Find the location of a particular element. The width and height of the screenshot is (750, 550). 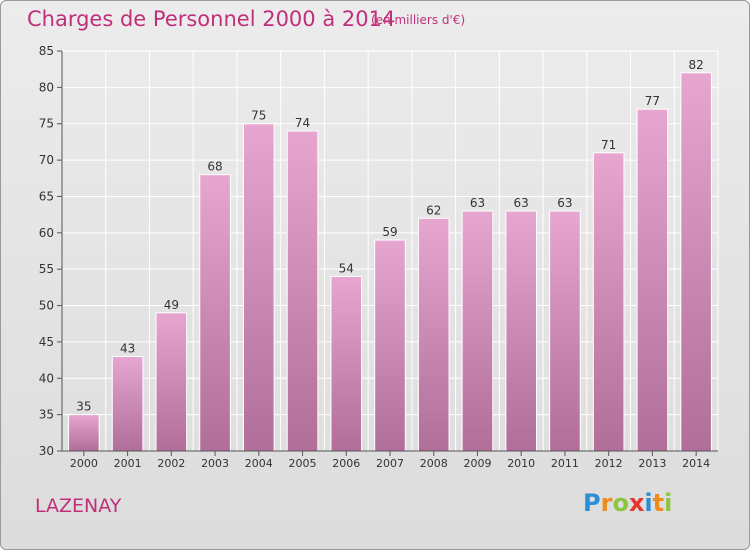

x-tick-label: 2004 is located at coordinates (259, 463).